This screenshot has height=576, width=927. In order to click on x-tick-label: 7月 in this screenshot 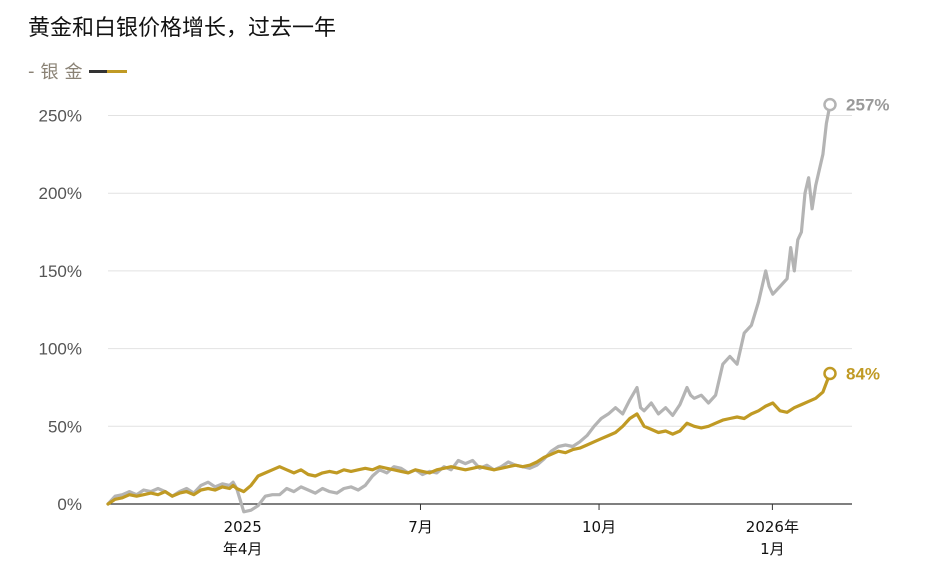, I will do `click(420, 527)`.